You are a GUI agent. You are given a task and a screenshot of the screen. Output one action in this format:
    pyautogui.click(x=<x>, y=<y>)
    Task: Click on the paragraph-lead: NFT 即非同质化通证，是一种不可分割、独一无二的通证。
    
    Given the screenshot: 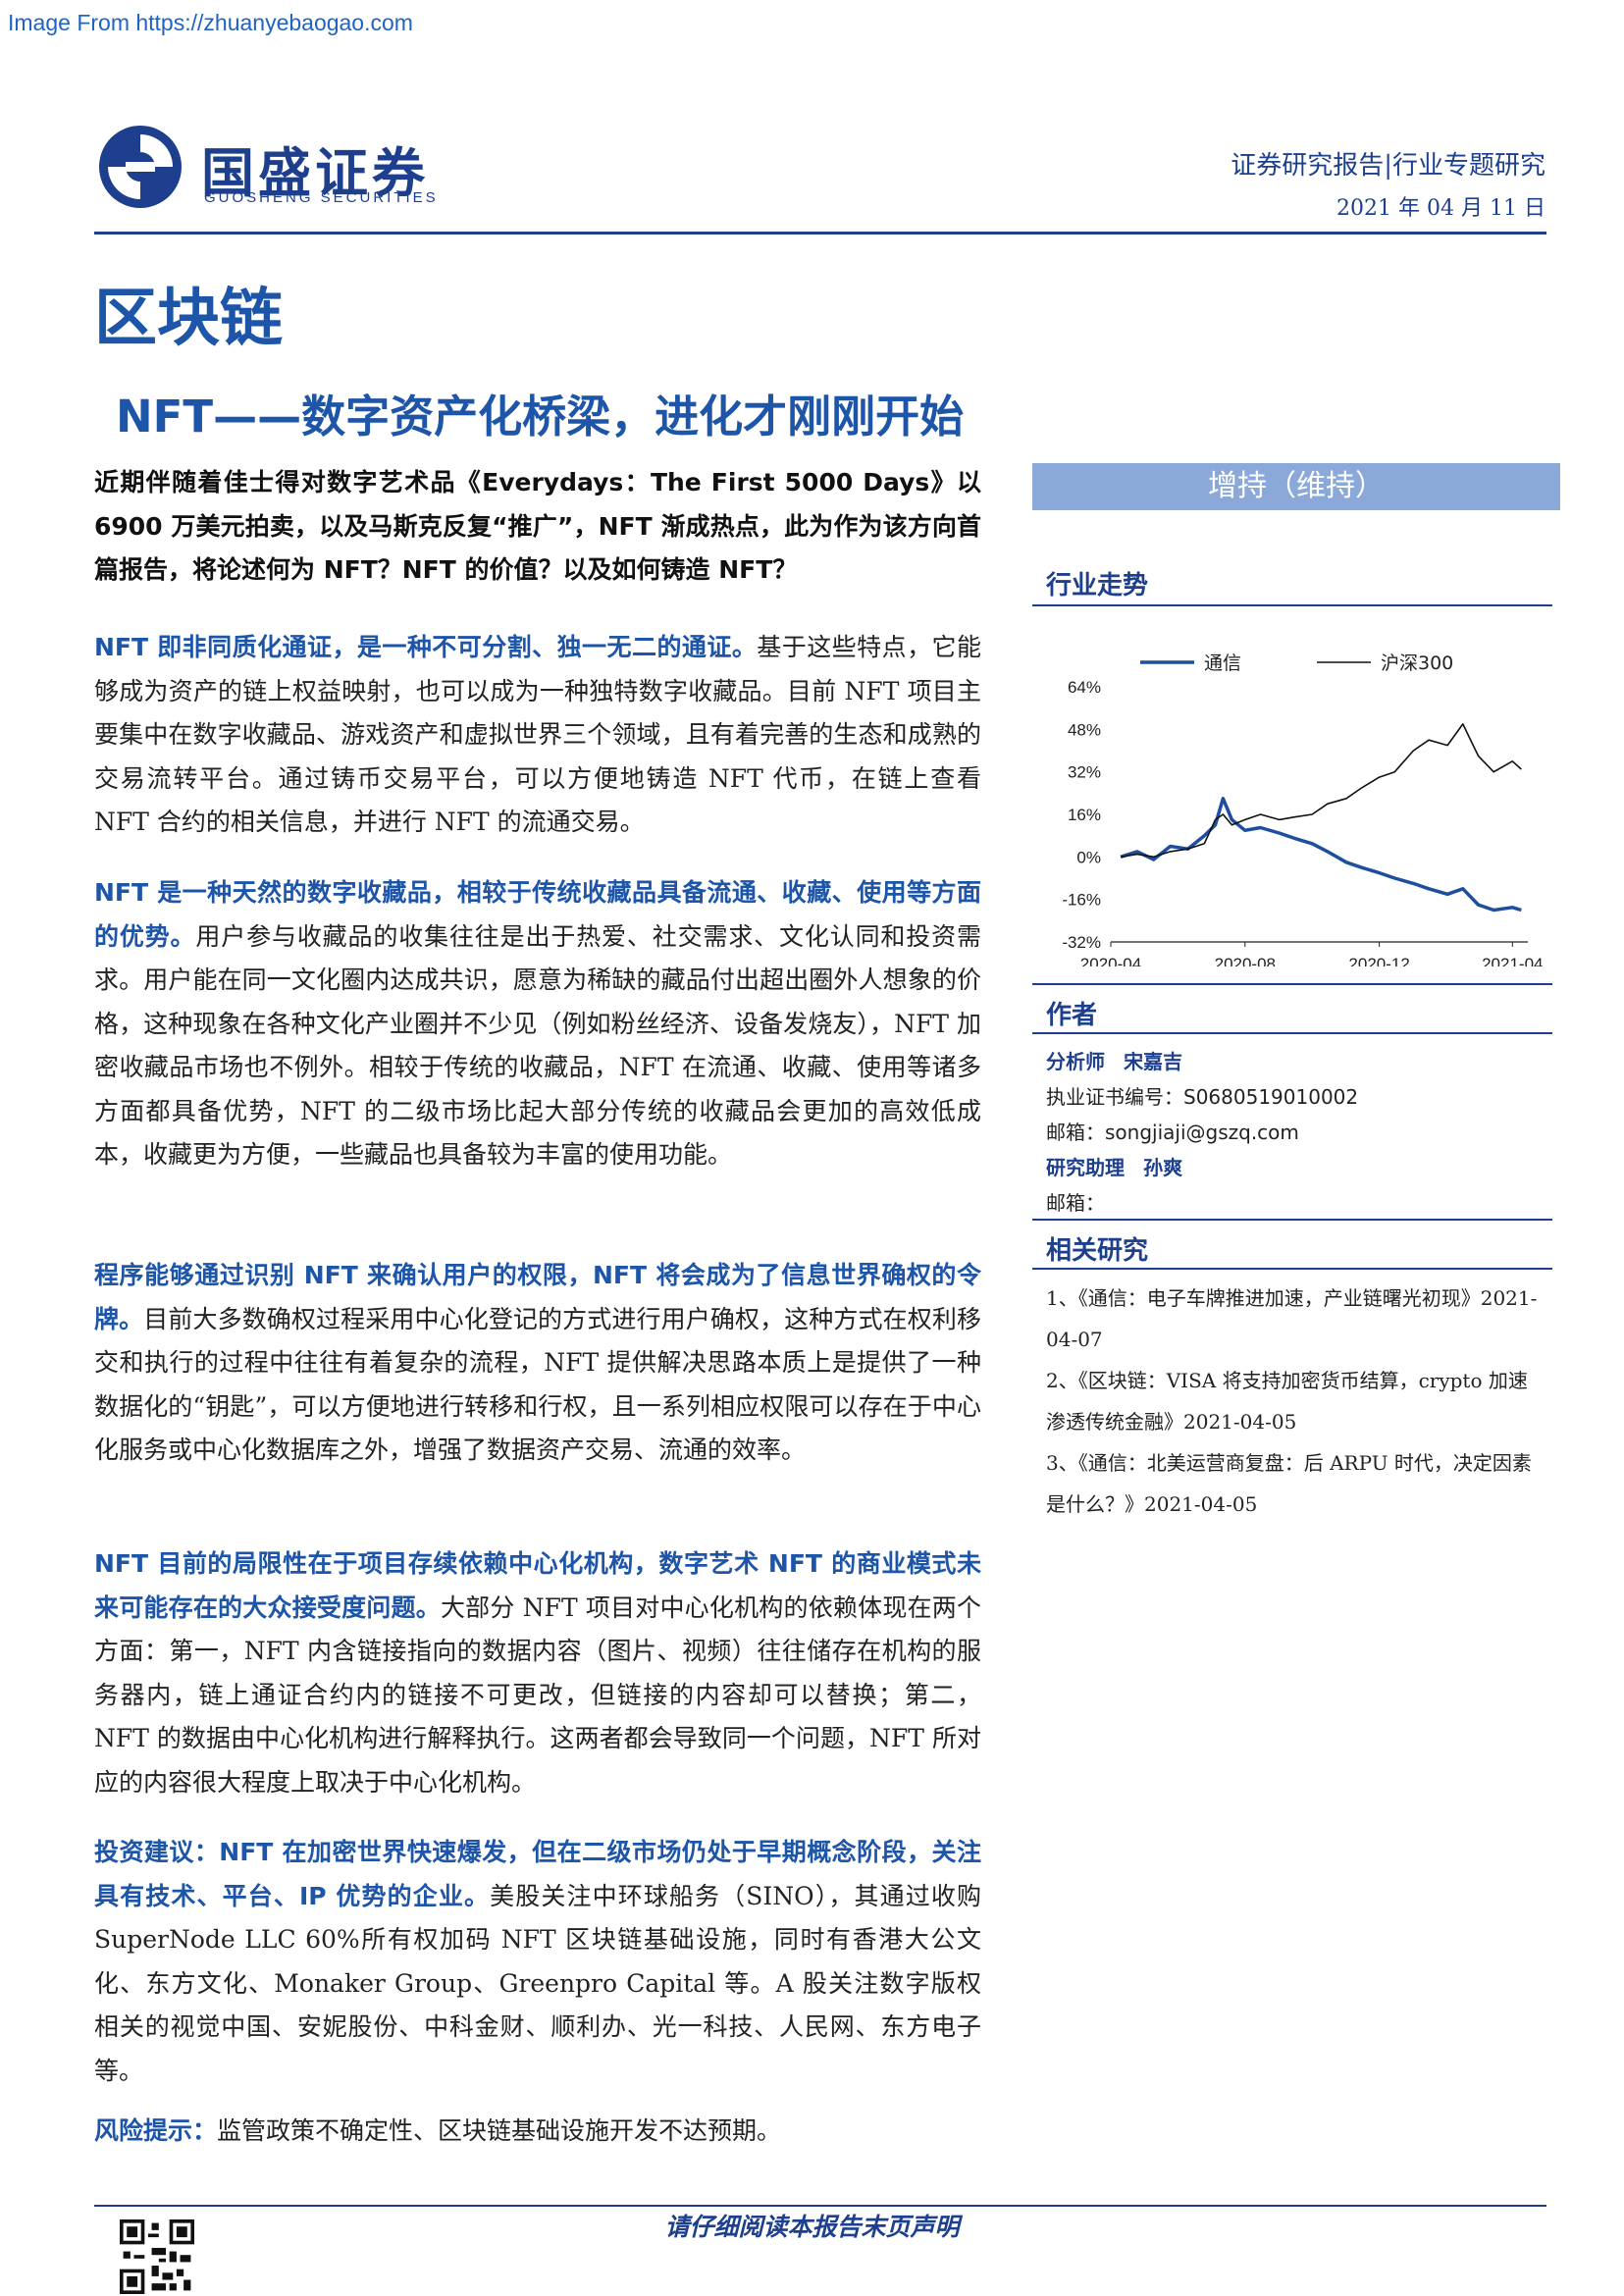 What is the action you would take?
    pyautogui.click(x=426, y=647)
    